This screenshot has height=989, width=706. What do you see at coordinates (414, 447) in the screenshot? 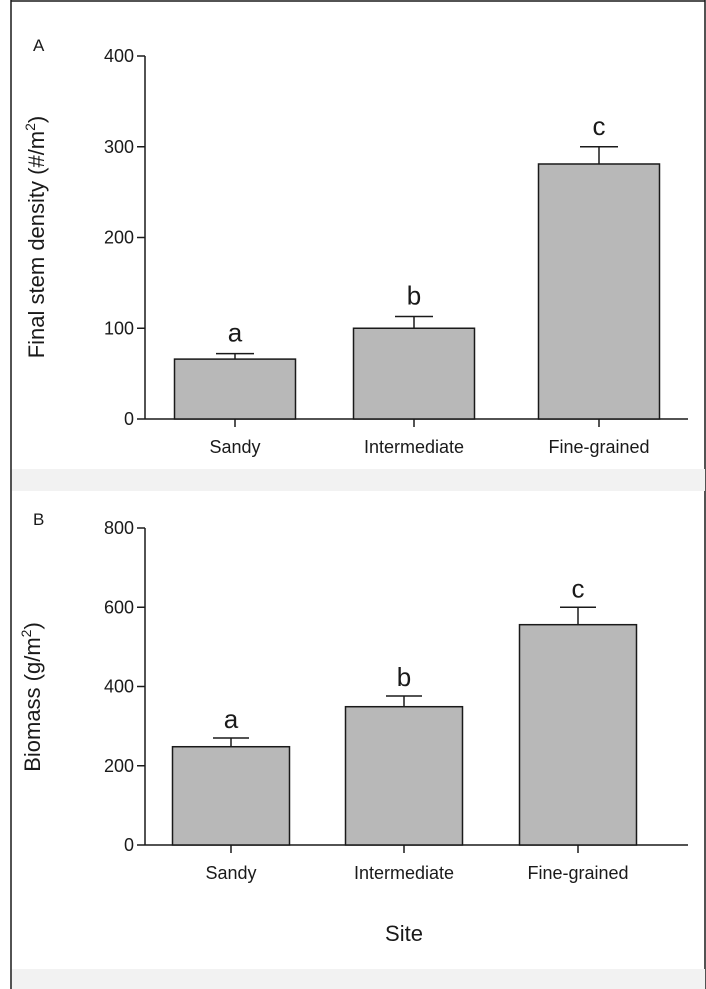
I see `panel-a-category-label-1: Intermediate` at bounding box center [414, 447].